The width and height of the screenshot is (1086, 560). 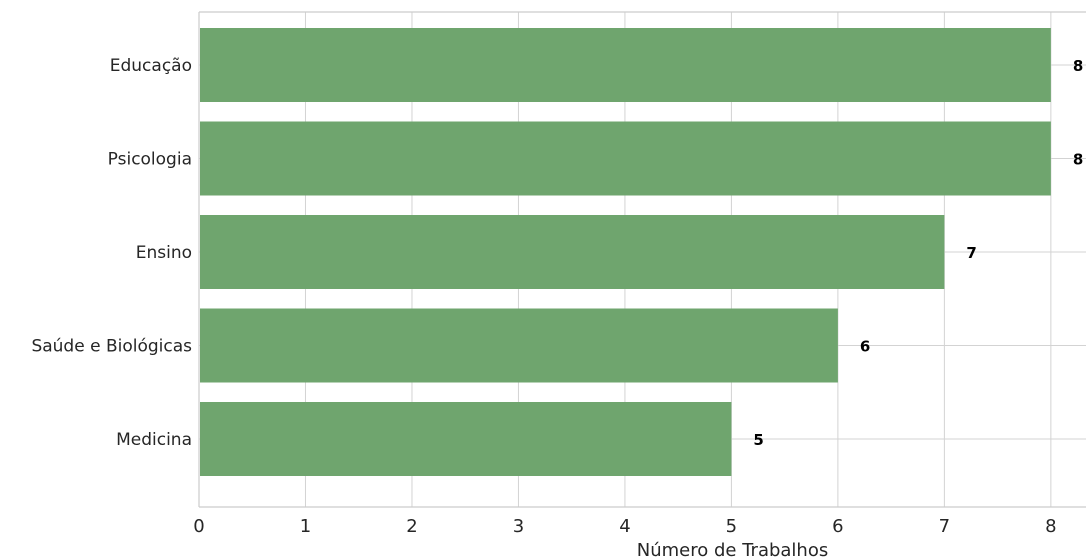 What do you see at coordinates (731, 526) in the screenshot?
I see `x-tick-label: 5` at bounding box center [731, 526].